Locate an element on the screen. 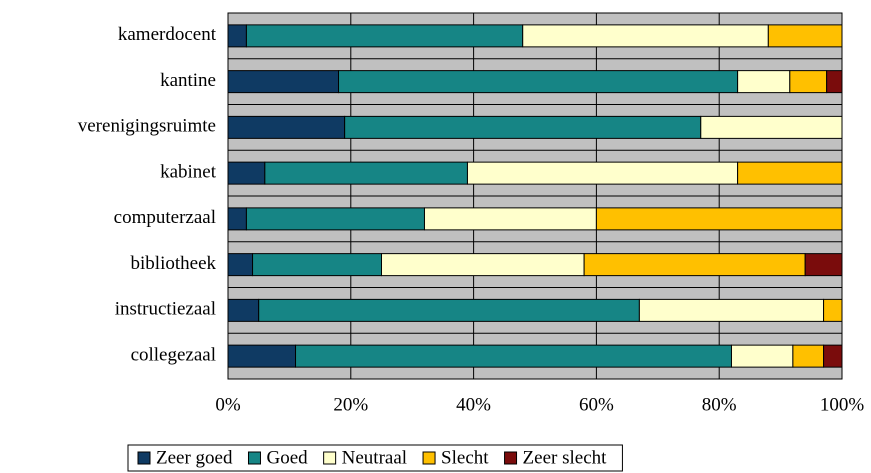 The height and width of the screenshot is (473, 871). legend-label: Neutraal is located at coordinates (374, 457).